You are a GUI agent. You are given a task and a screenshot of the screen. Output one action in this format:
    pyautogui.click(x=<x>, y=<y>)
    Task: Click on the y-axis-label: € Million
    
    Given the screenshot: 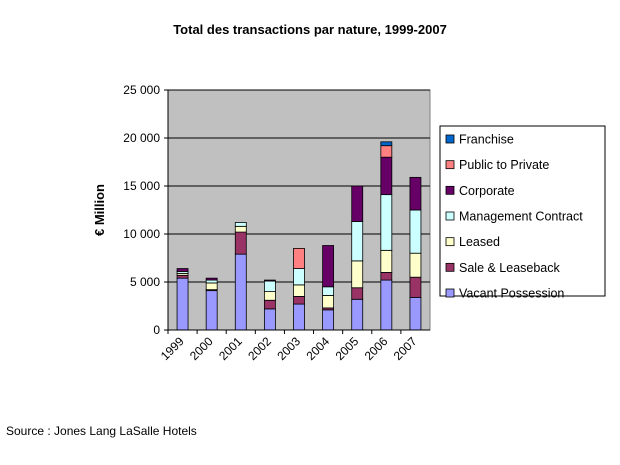 What is the action you would take?
    pyautogui.click(x=99, y=210)
    